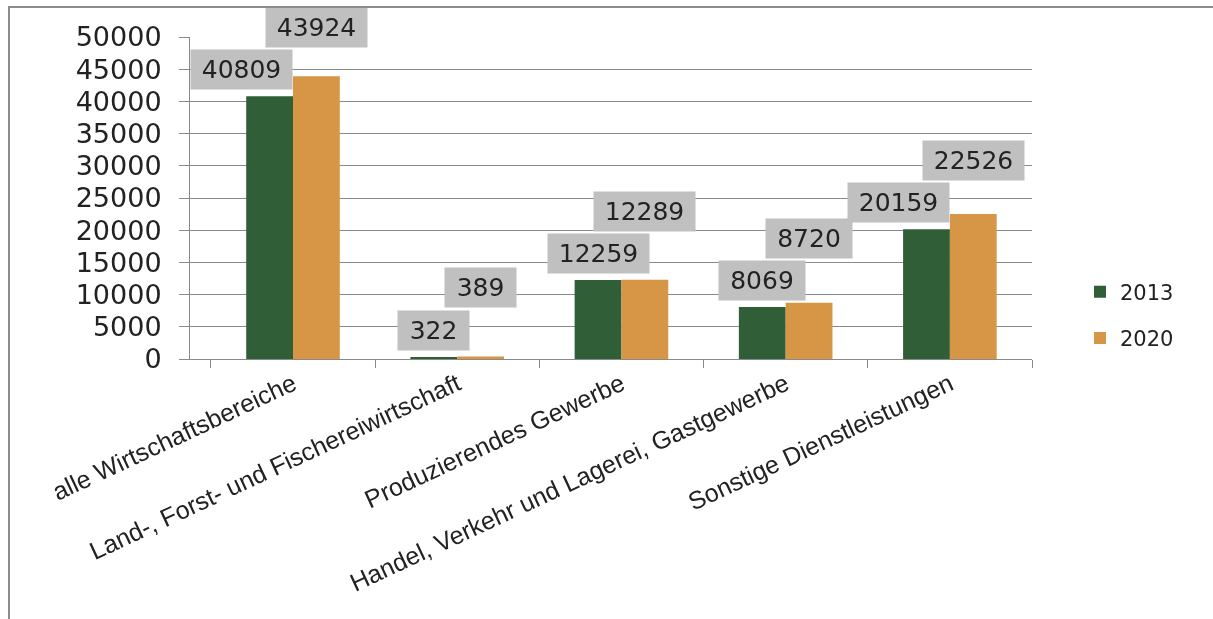  Describe the element at coordinates (118, 101) in the screenshot. I see `y-tick-label: 40000` at that location.